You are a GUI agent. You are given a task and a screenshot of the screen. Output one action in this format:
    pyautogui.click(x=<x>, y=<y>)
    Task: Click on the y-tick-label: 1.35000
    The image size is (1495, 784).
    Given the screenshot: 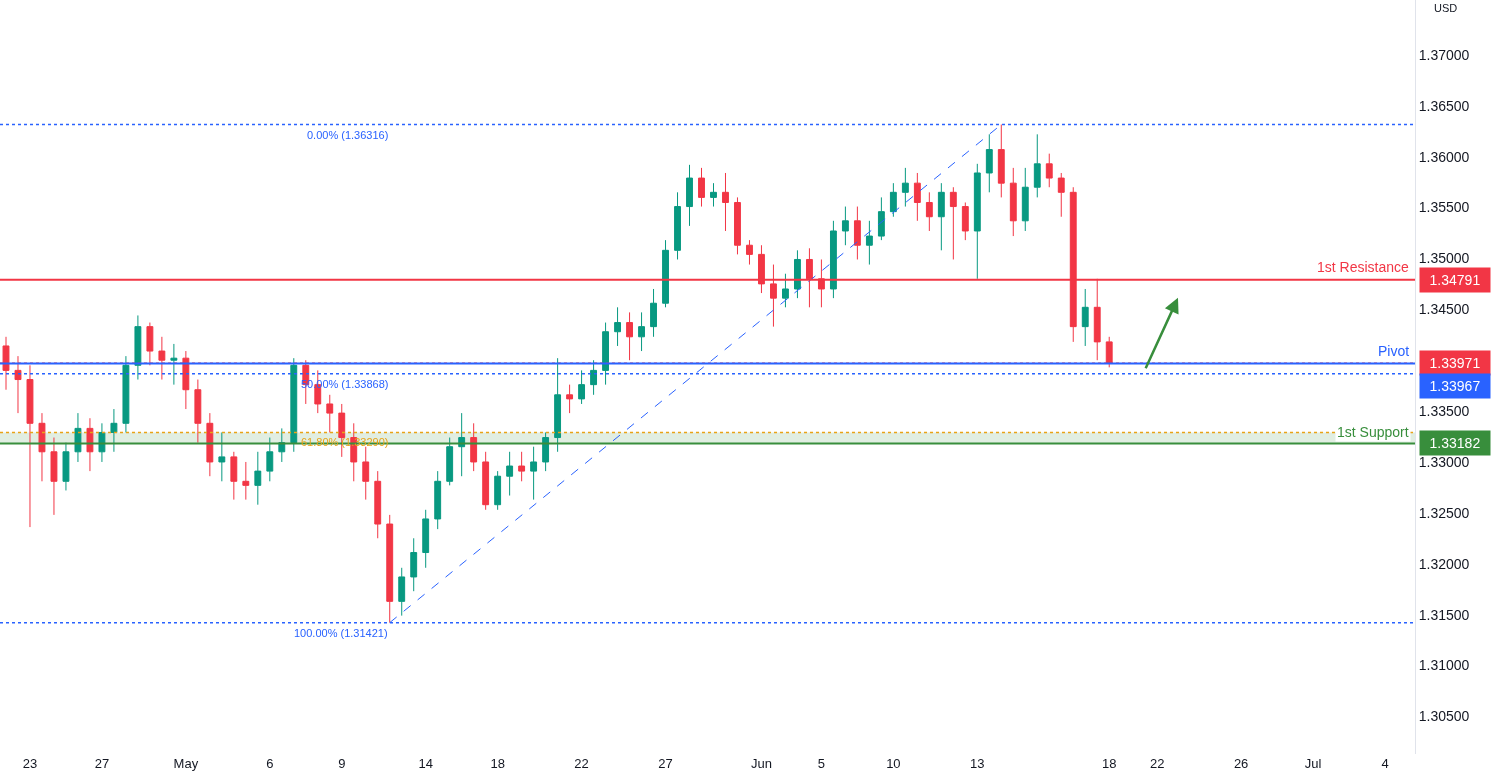 What is the action you would take?
    pyautogui.click(x=1444, y=258)
    